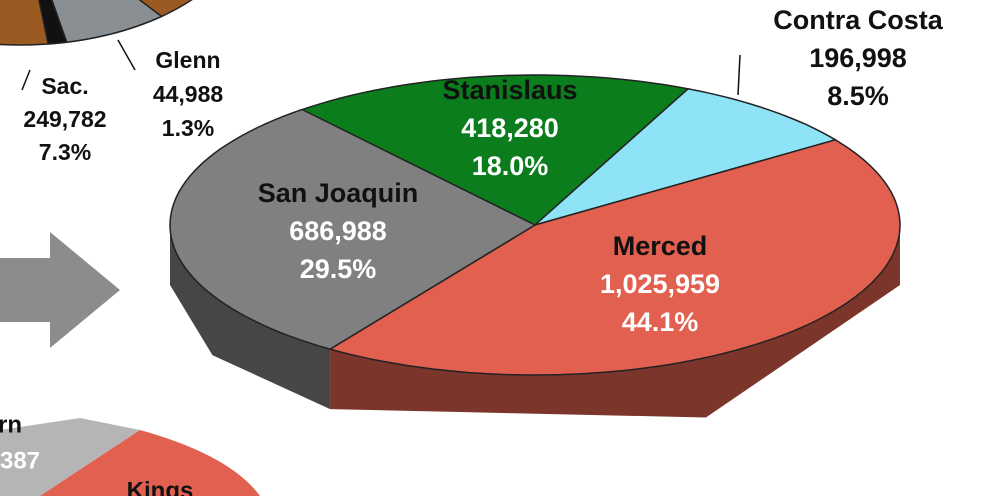 Image resolution: width=991 pixels, height=496 pixels. What do you see at coordinates (338, 193) in the screenshot?
I see `slice-label: San Joaquin` at bounding box center [338, 193].